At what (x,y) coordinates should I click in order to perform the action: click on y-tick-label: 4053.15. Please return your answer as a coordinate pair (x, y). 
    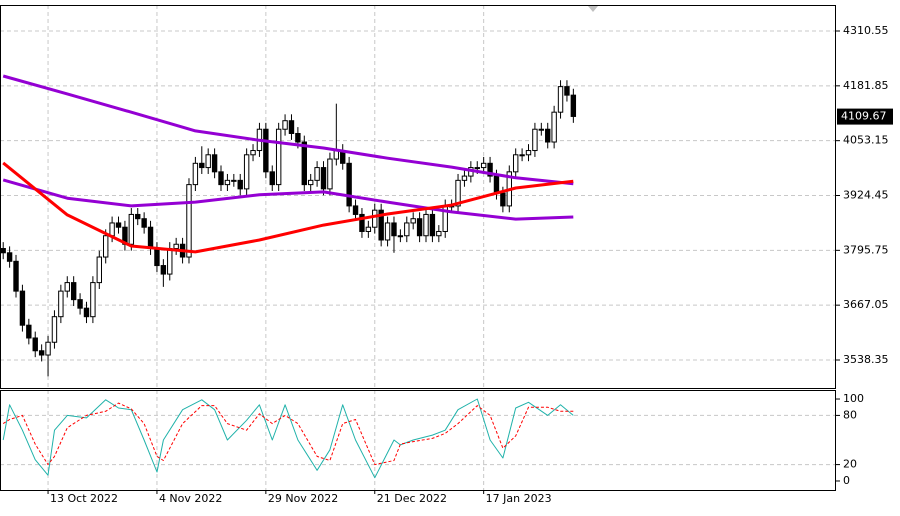
    Looking at the image, I should click on (866, 140).